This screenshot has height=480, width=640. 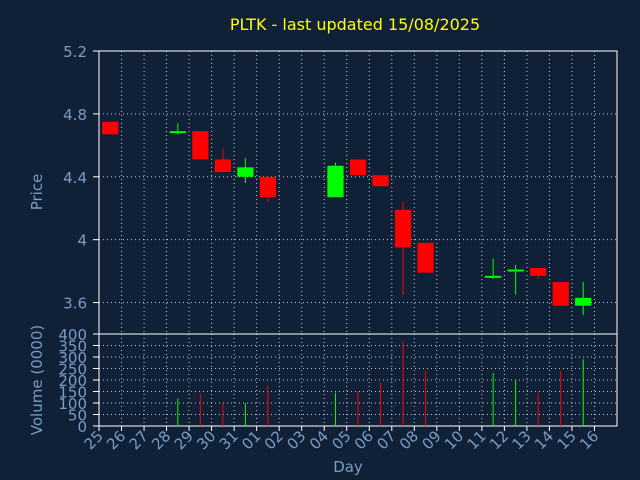 I want to click on price-tick-label: 4, so click(x=82, y=241).